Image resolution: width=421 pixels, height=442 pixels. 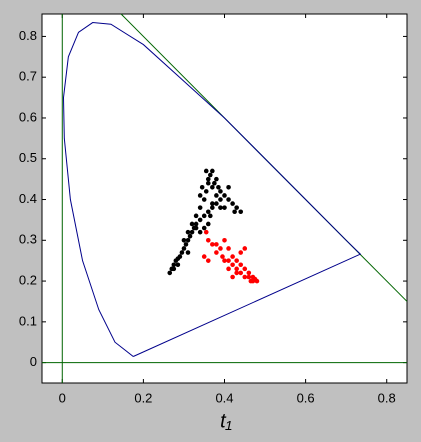 What do you see at coordinates (387, 397) in the screenshot?
I see `x-tick-label: 0.8` at bounding box center [387, 397].